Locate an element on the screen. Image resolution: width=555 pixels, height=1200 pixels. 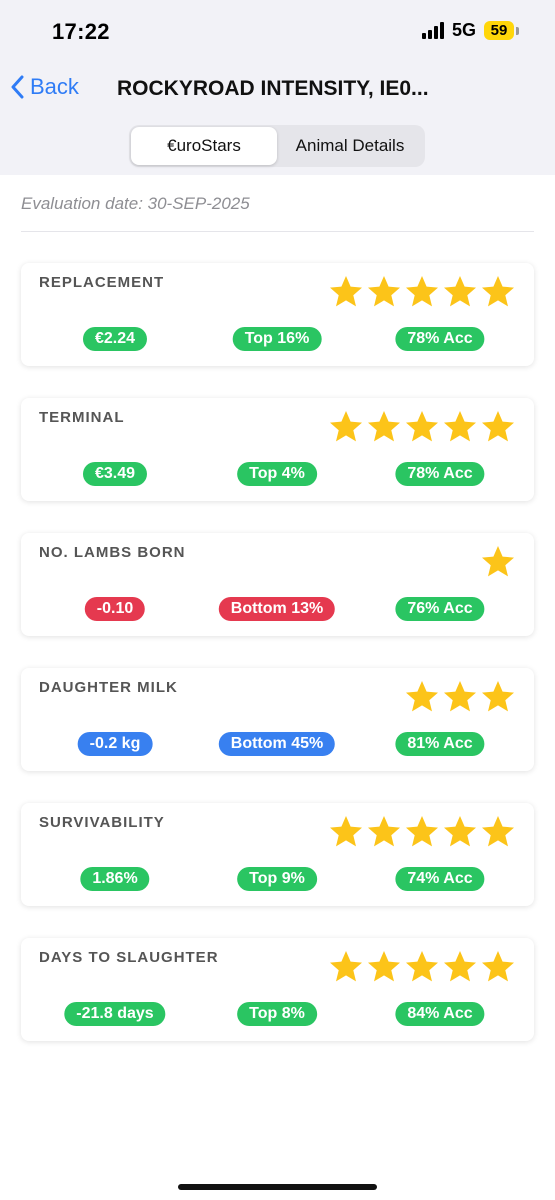
status-time: 17:22 is located at coordinates (81, 31).